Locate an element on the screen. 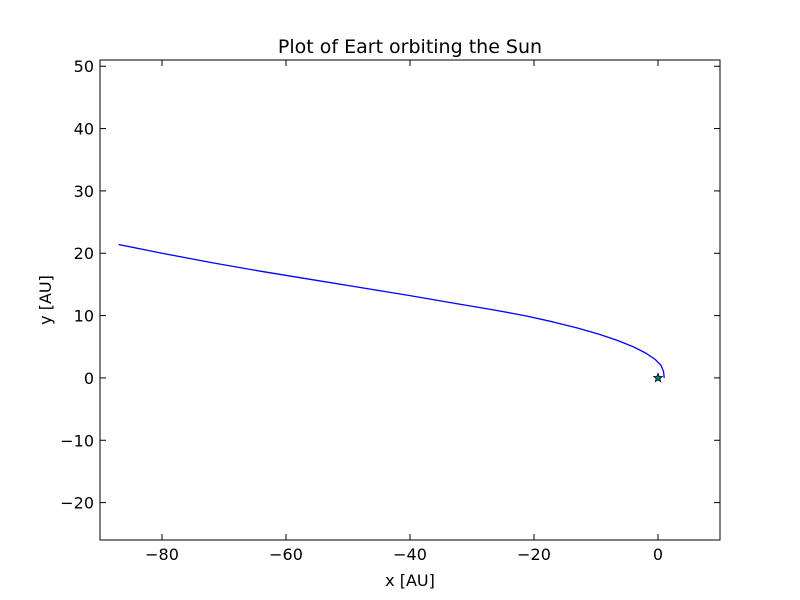 The image size is (800, 600). y-tick-label: 0 is located at coordinates (89, 378).